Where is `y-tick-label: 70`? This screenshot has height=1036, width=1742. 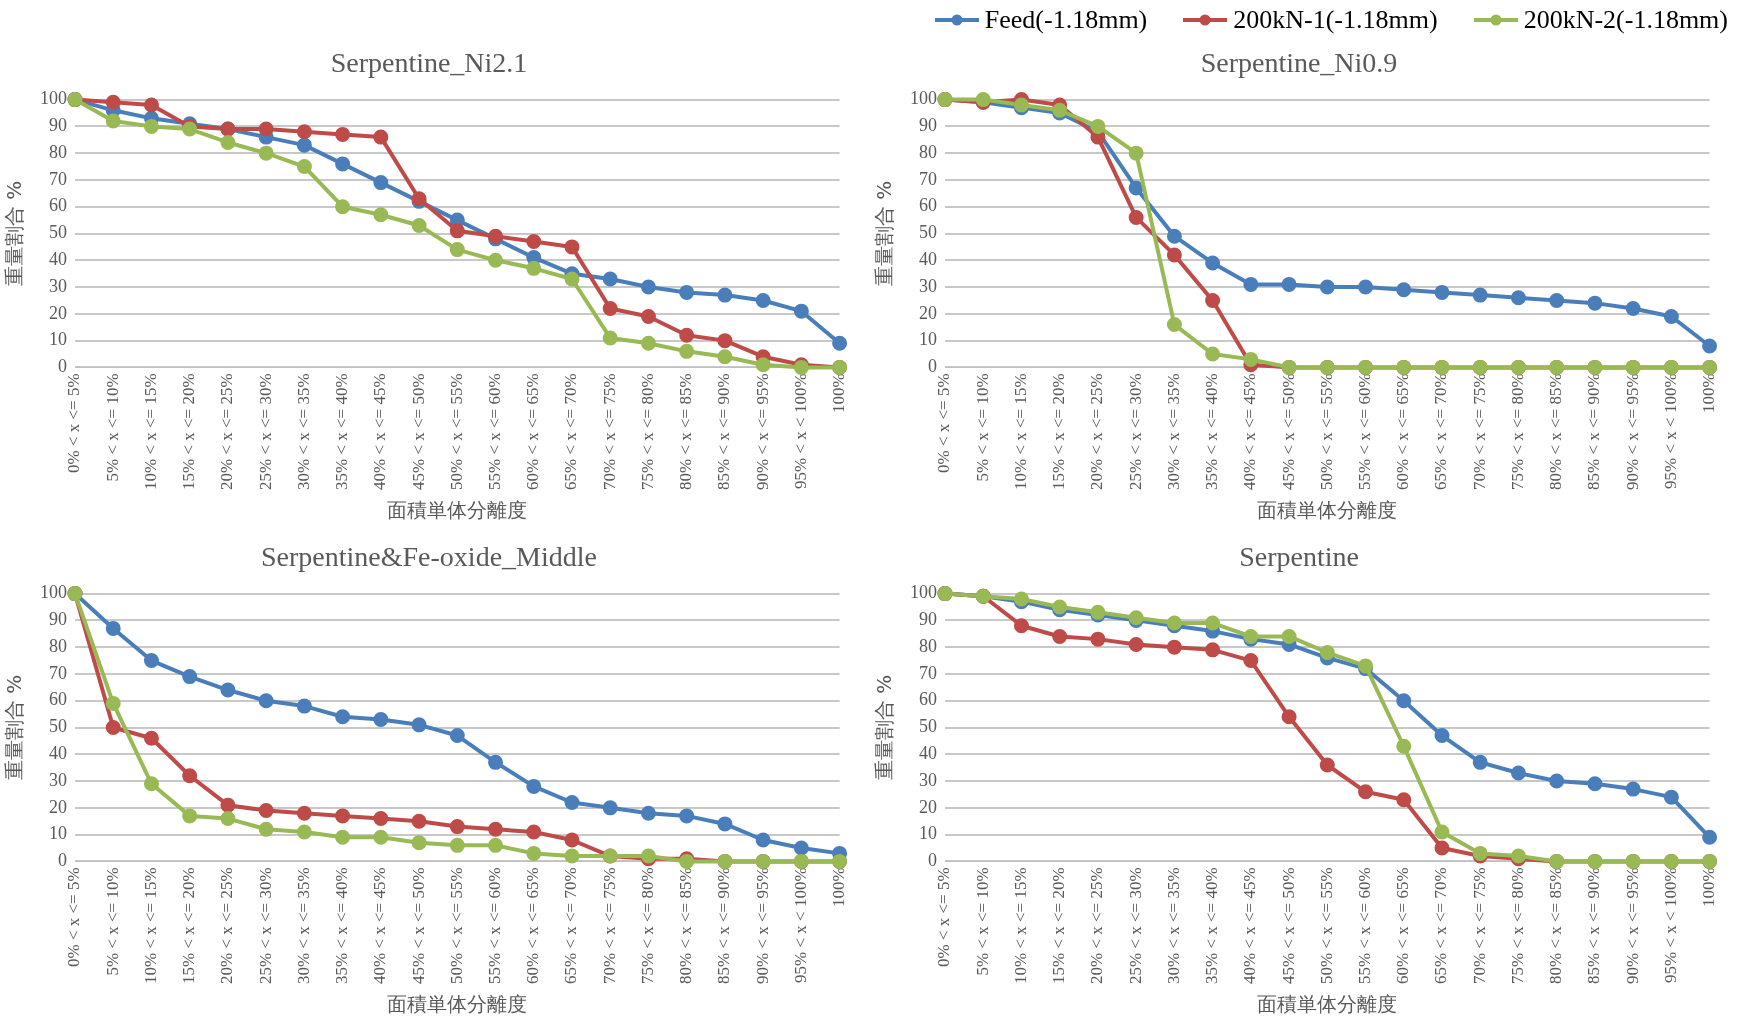 y-tick-label: 70 is located at coordinates (58, 672).